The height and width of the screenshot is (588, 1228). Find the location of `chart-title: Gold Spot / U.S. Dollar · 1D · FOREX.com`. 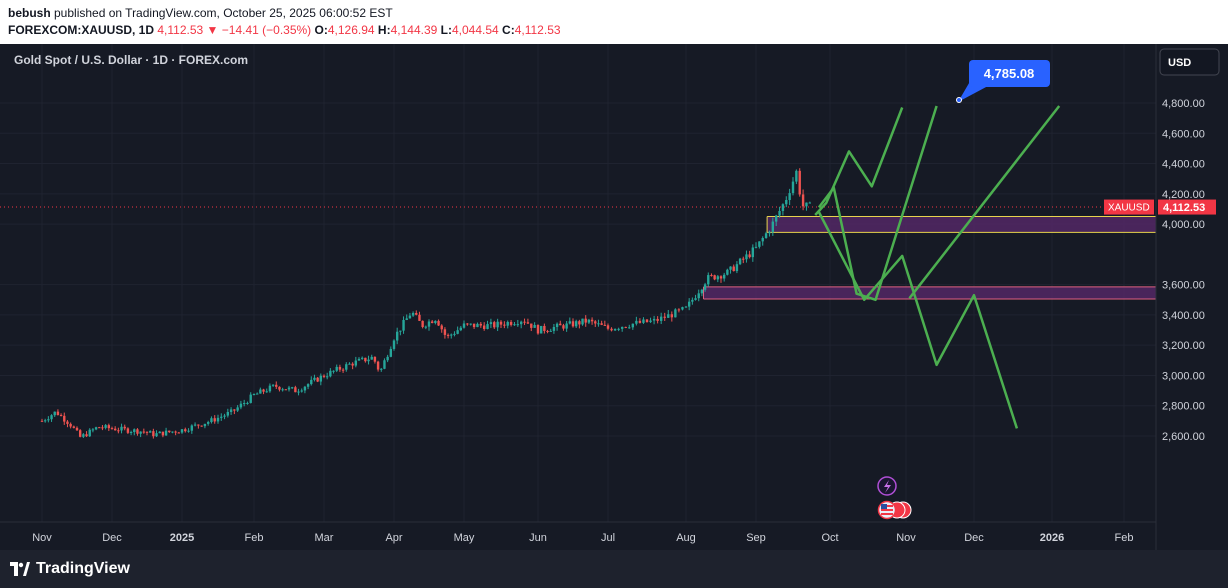

chart-title: Gold Spot / U.S. Dollar · 1D · FOREX.com is located at coordinates (131, 60).